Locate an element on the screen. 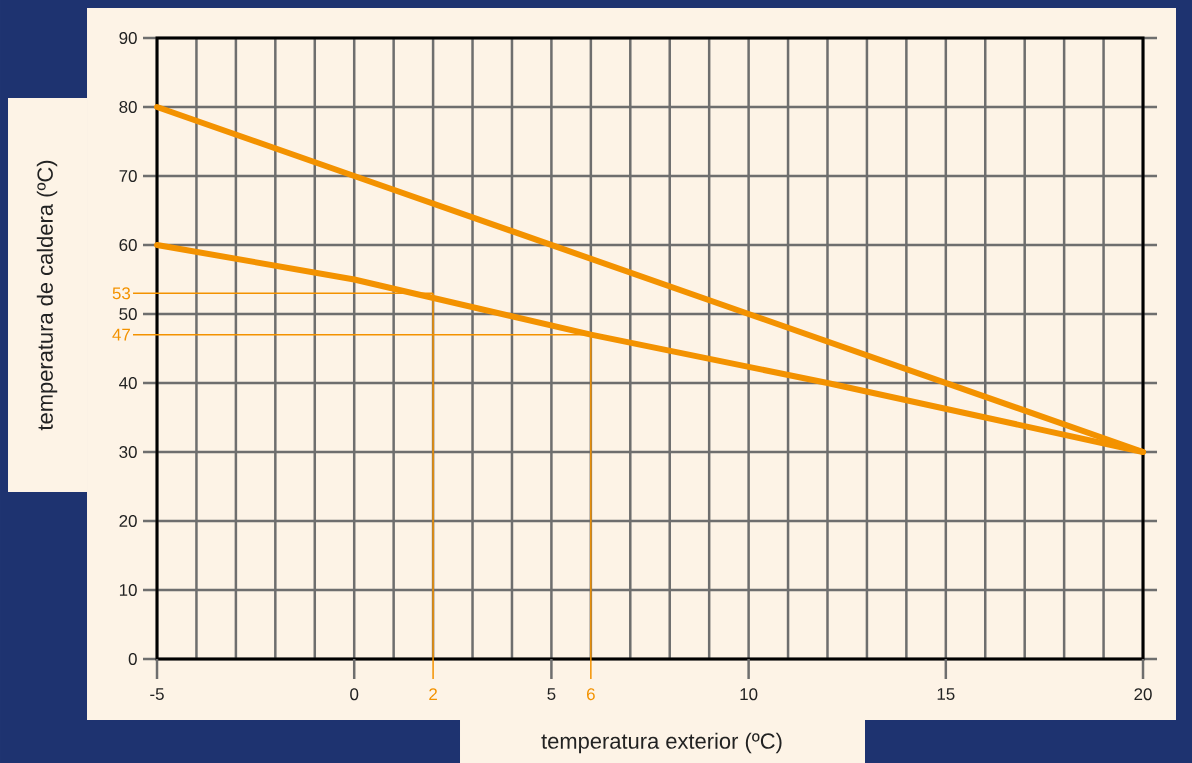 The image size is (1192, 763). ref-line-label: 53 is located at coordinates (121, 293).